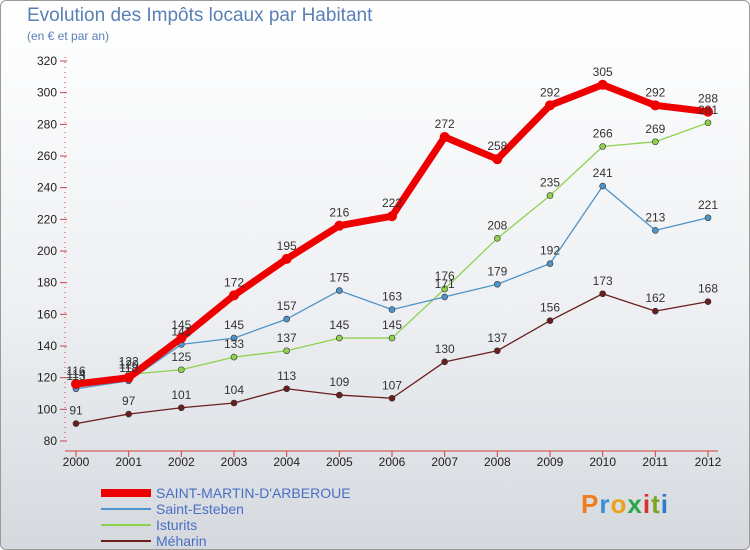 The height and width of the screenshot is (550, 750). Describe the element at coordinates (339, 462) in the screenshot. I see `x-tick-label: 2005` at that location.